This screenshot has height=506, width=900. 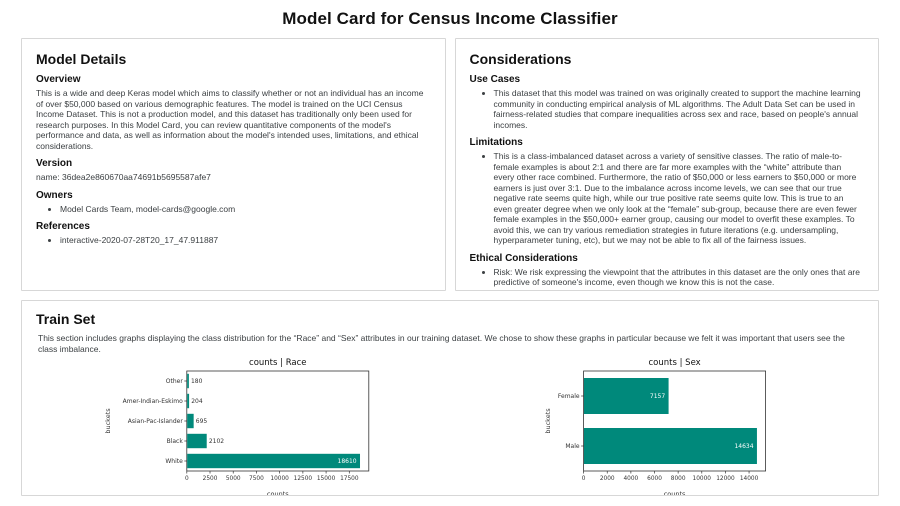 I want to click on bar-value-label: 7157, so click(x=657, y=396).